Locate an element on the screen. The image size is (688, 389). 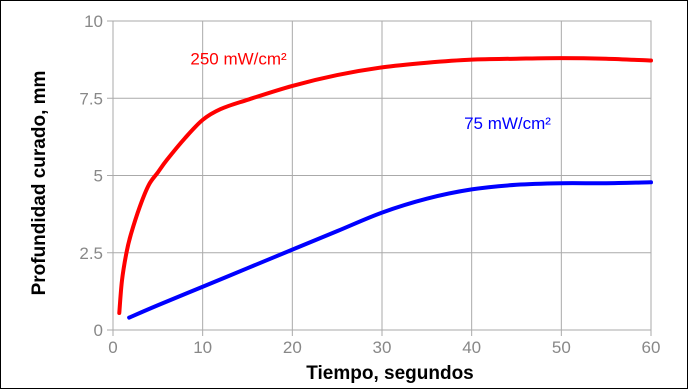
x-tick-label: 40 is located at coordinates (471, 347).